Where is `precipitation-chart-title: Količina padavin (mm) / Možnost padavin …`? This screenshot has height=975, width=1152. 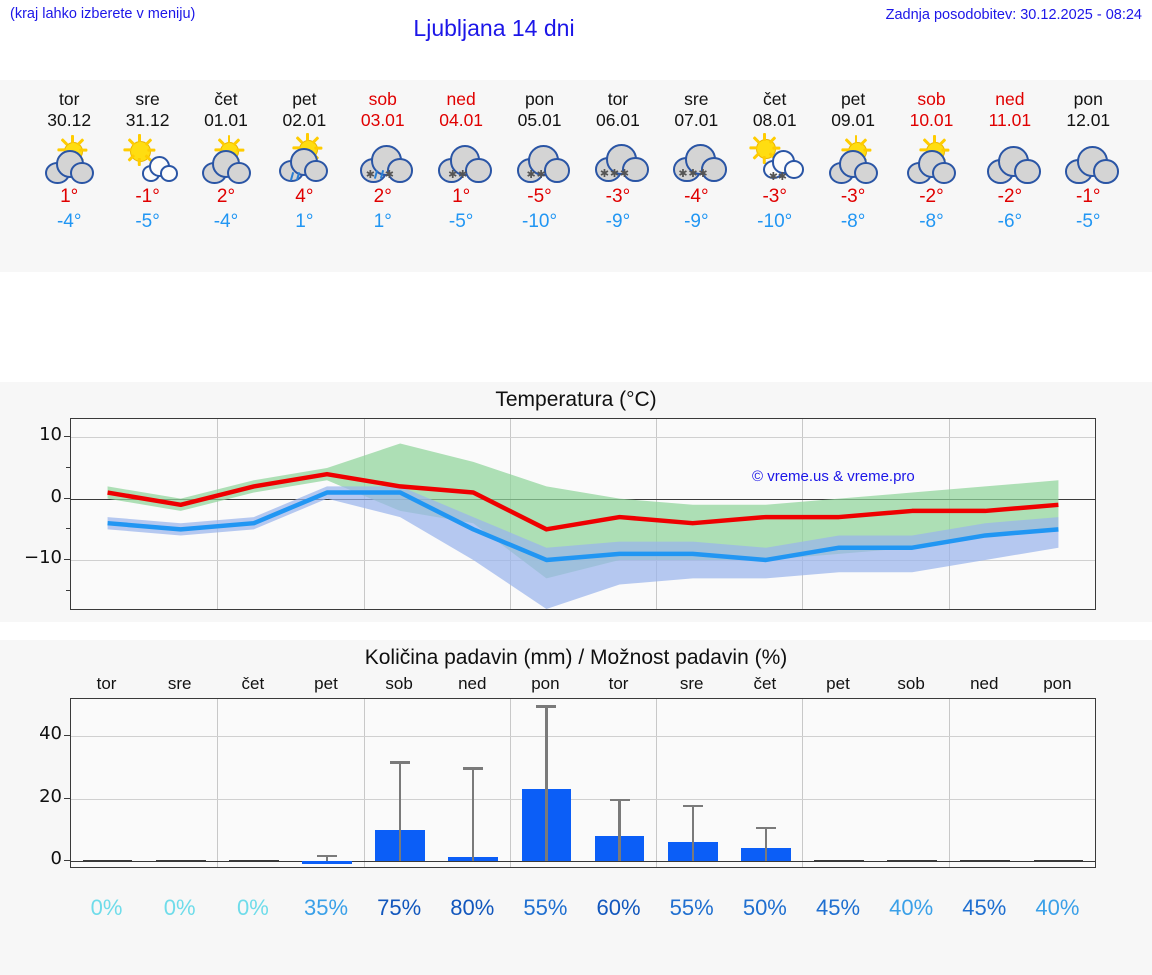
precipitation-chart-title: Količina padavin (mm) / Možnost padavin … is located at coordinates (576, 657).